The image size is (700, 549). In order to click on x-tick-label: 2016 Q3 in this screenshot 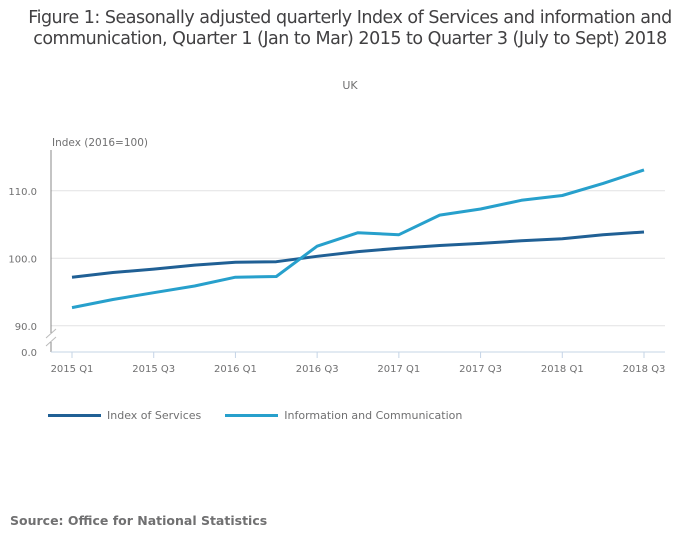, I will do `click(317, 369)`.